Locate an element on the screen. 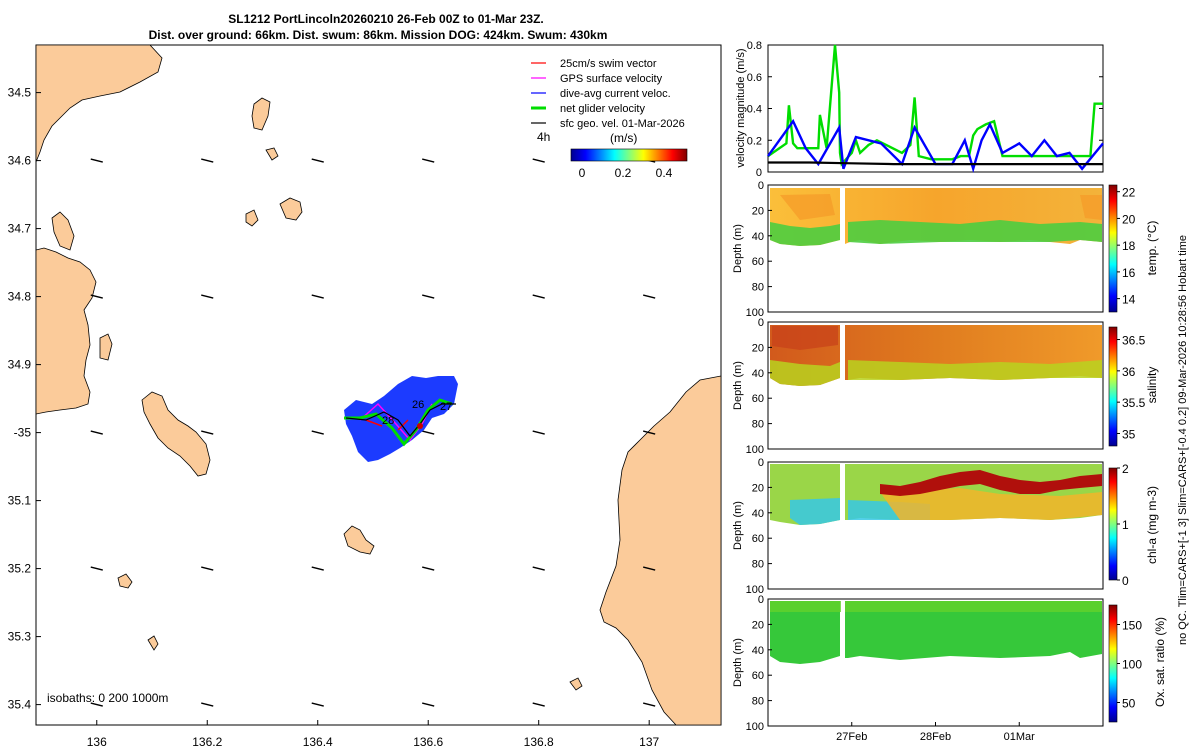 The width and height of the screenshot is (1200, 750). temperature-gap is located at coordinates (843, 248).